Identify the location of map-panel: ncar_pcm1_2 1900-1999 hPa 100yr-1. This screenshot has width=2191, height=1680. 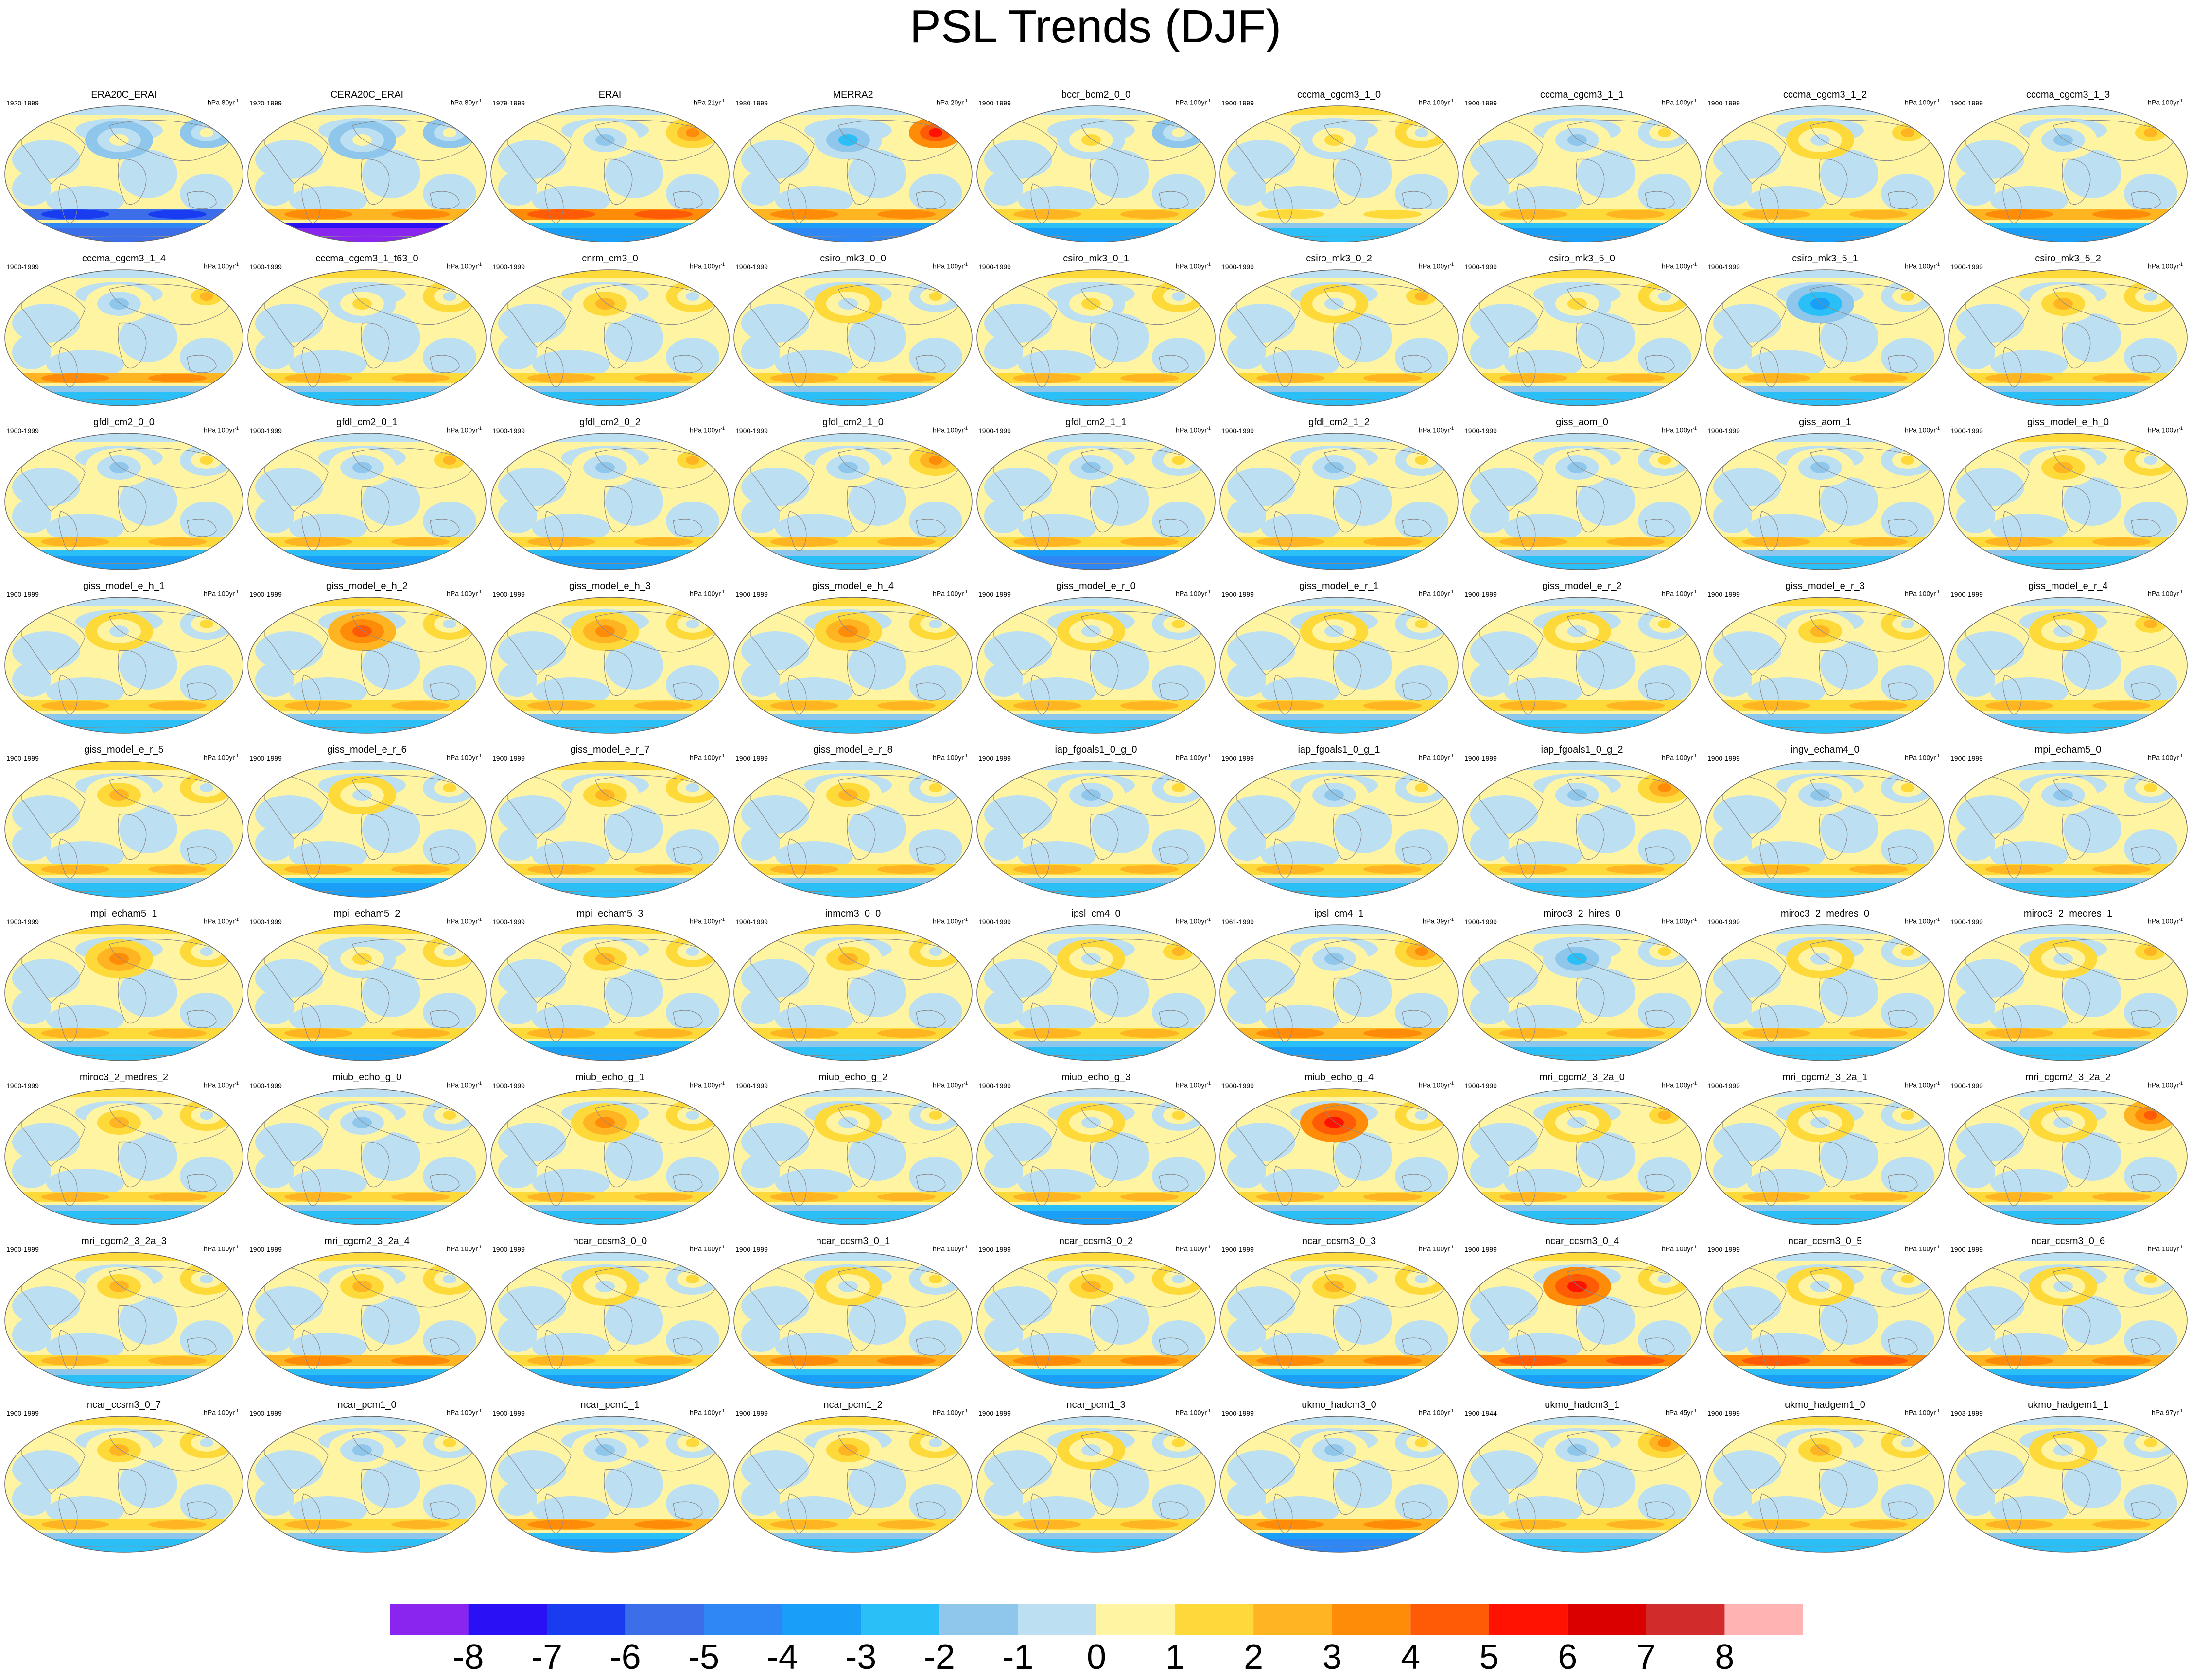
(852, 1479).